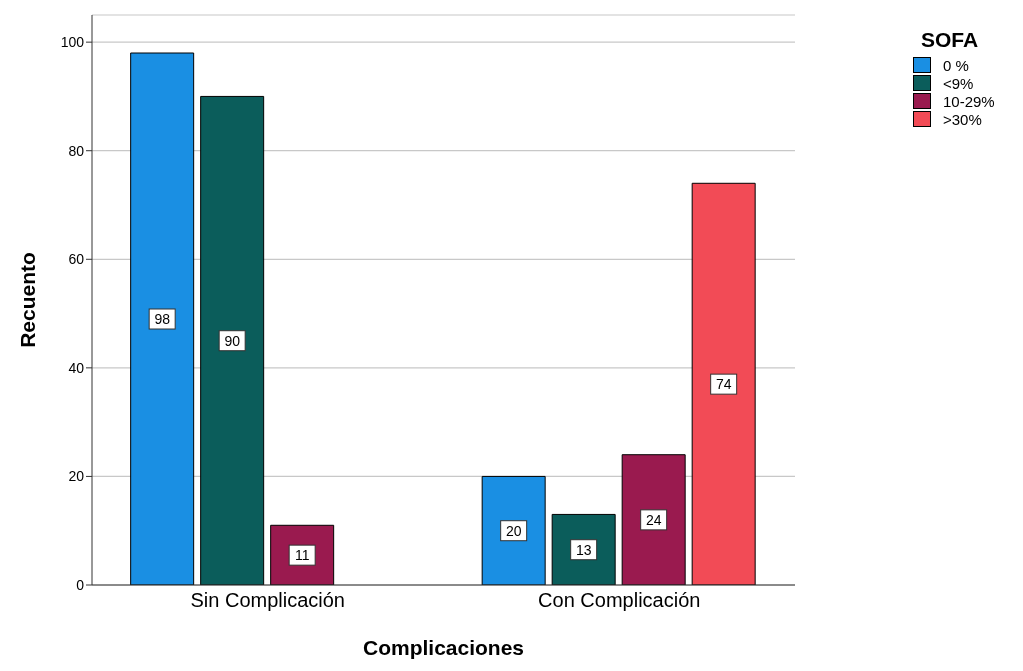 This screenshot has width=1023, height=671. I want to click on data-label: 74, so click(723, 384).